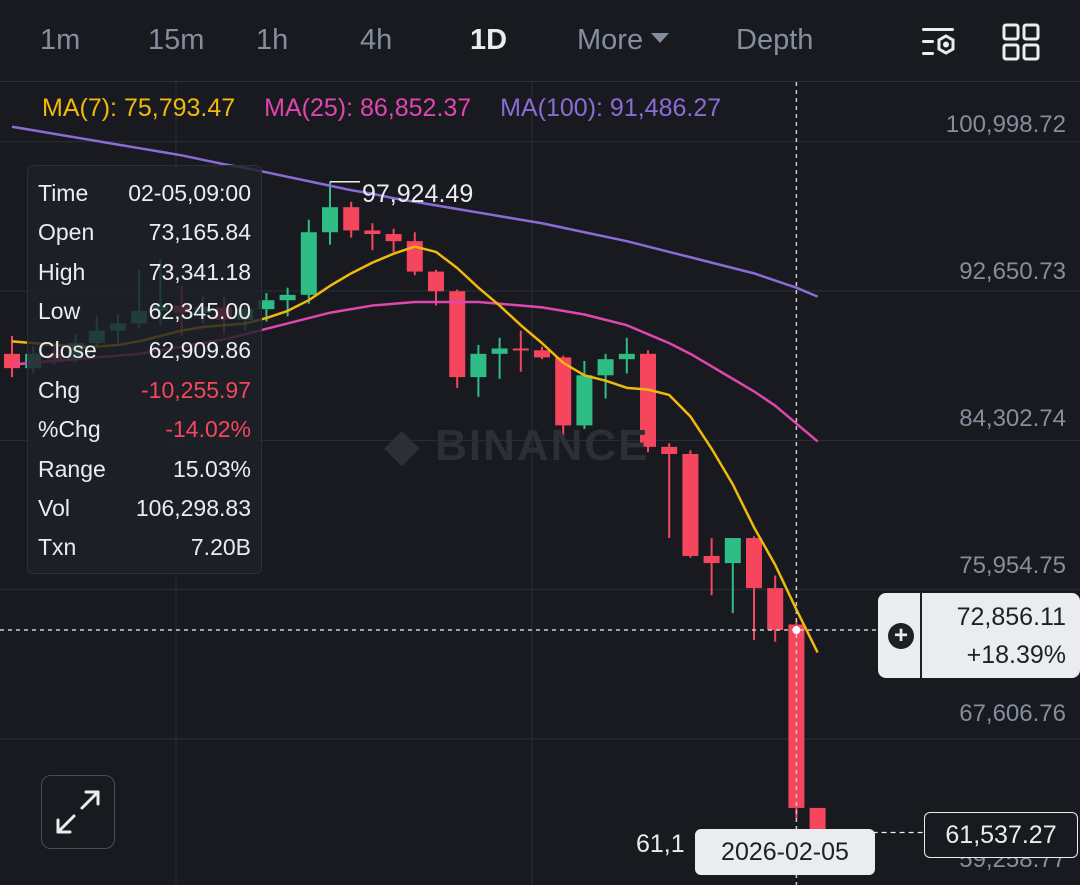 This screenshot has width=1080, height=885. What do you see at coordinates (376, 40) in the screenshot?
I see `interval-4h: 4h` at bounding box center [376, 40].